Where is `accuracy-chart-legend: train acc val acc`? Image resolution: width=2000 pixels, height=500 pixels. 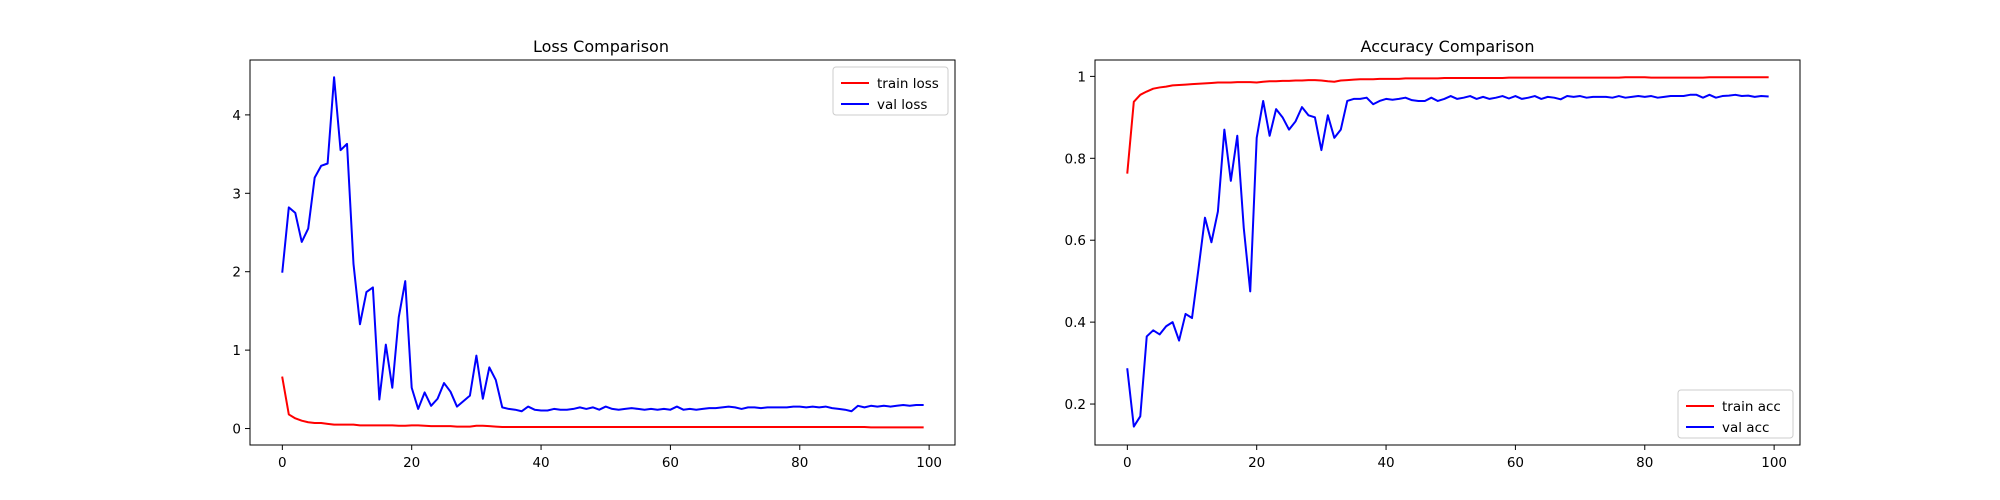 accuracy-chart-legend: train acc val acc is located at coordinates (1735, 414).